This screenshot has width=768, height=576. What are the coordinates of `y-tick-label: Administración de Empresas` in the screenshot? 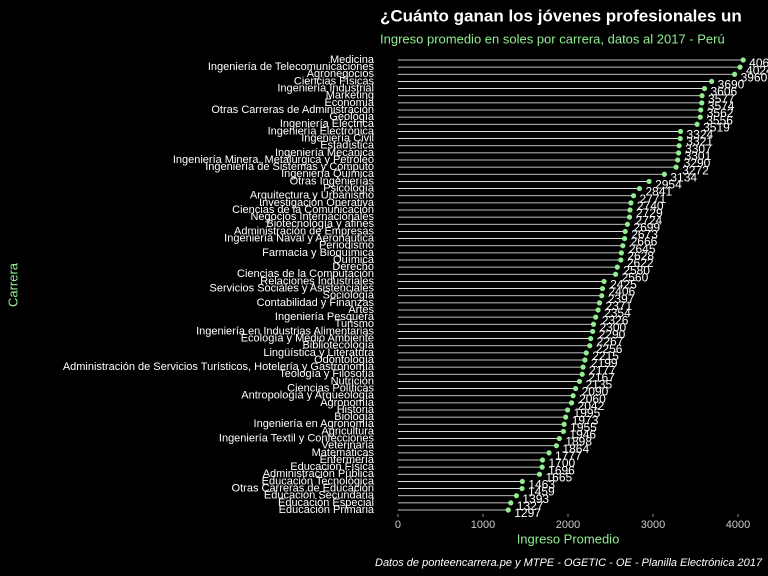 It's located at (304, 231).